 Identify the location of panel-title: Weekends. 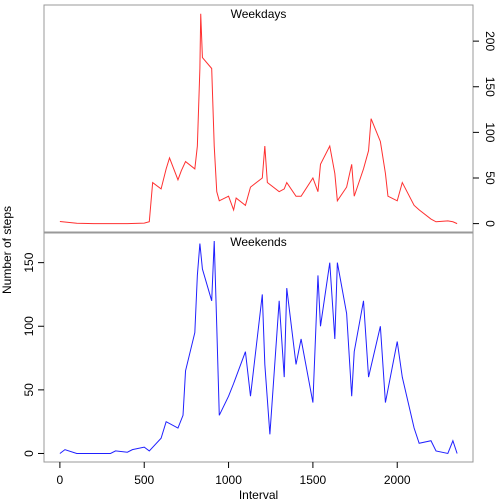
(258, 242).